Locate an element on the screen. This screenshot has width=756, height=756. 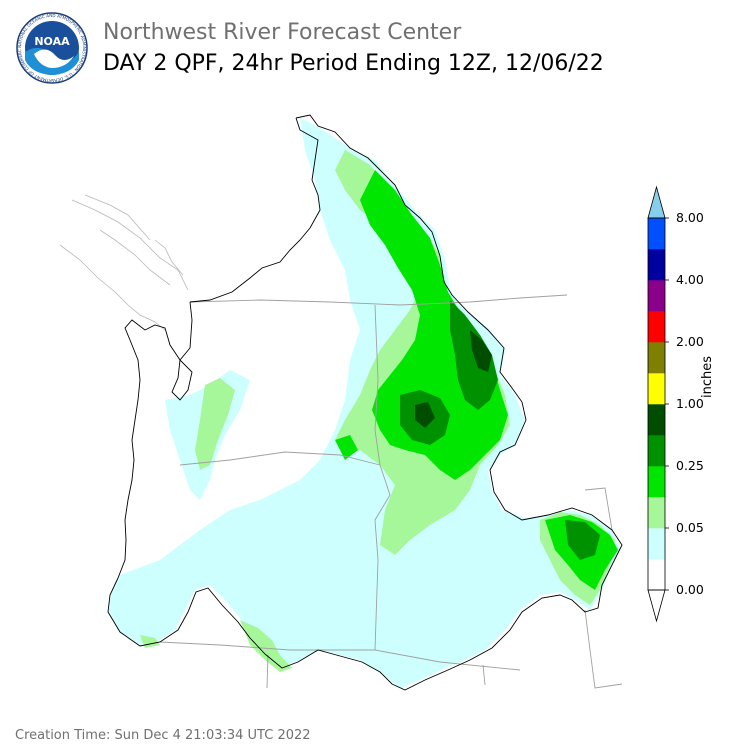
colorbar-tick-label: 0.00 is located at coordinates (690, 589).